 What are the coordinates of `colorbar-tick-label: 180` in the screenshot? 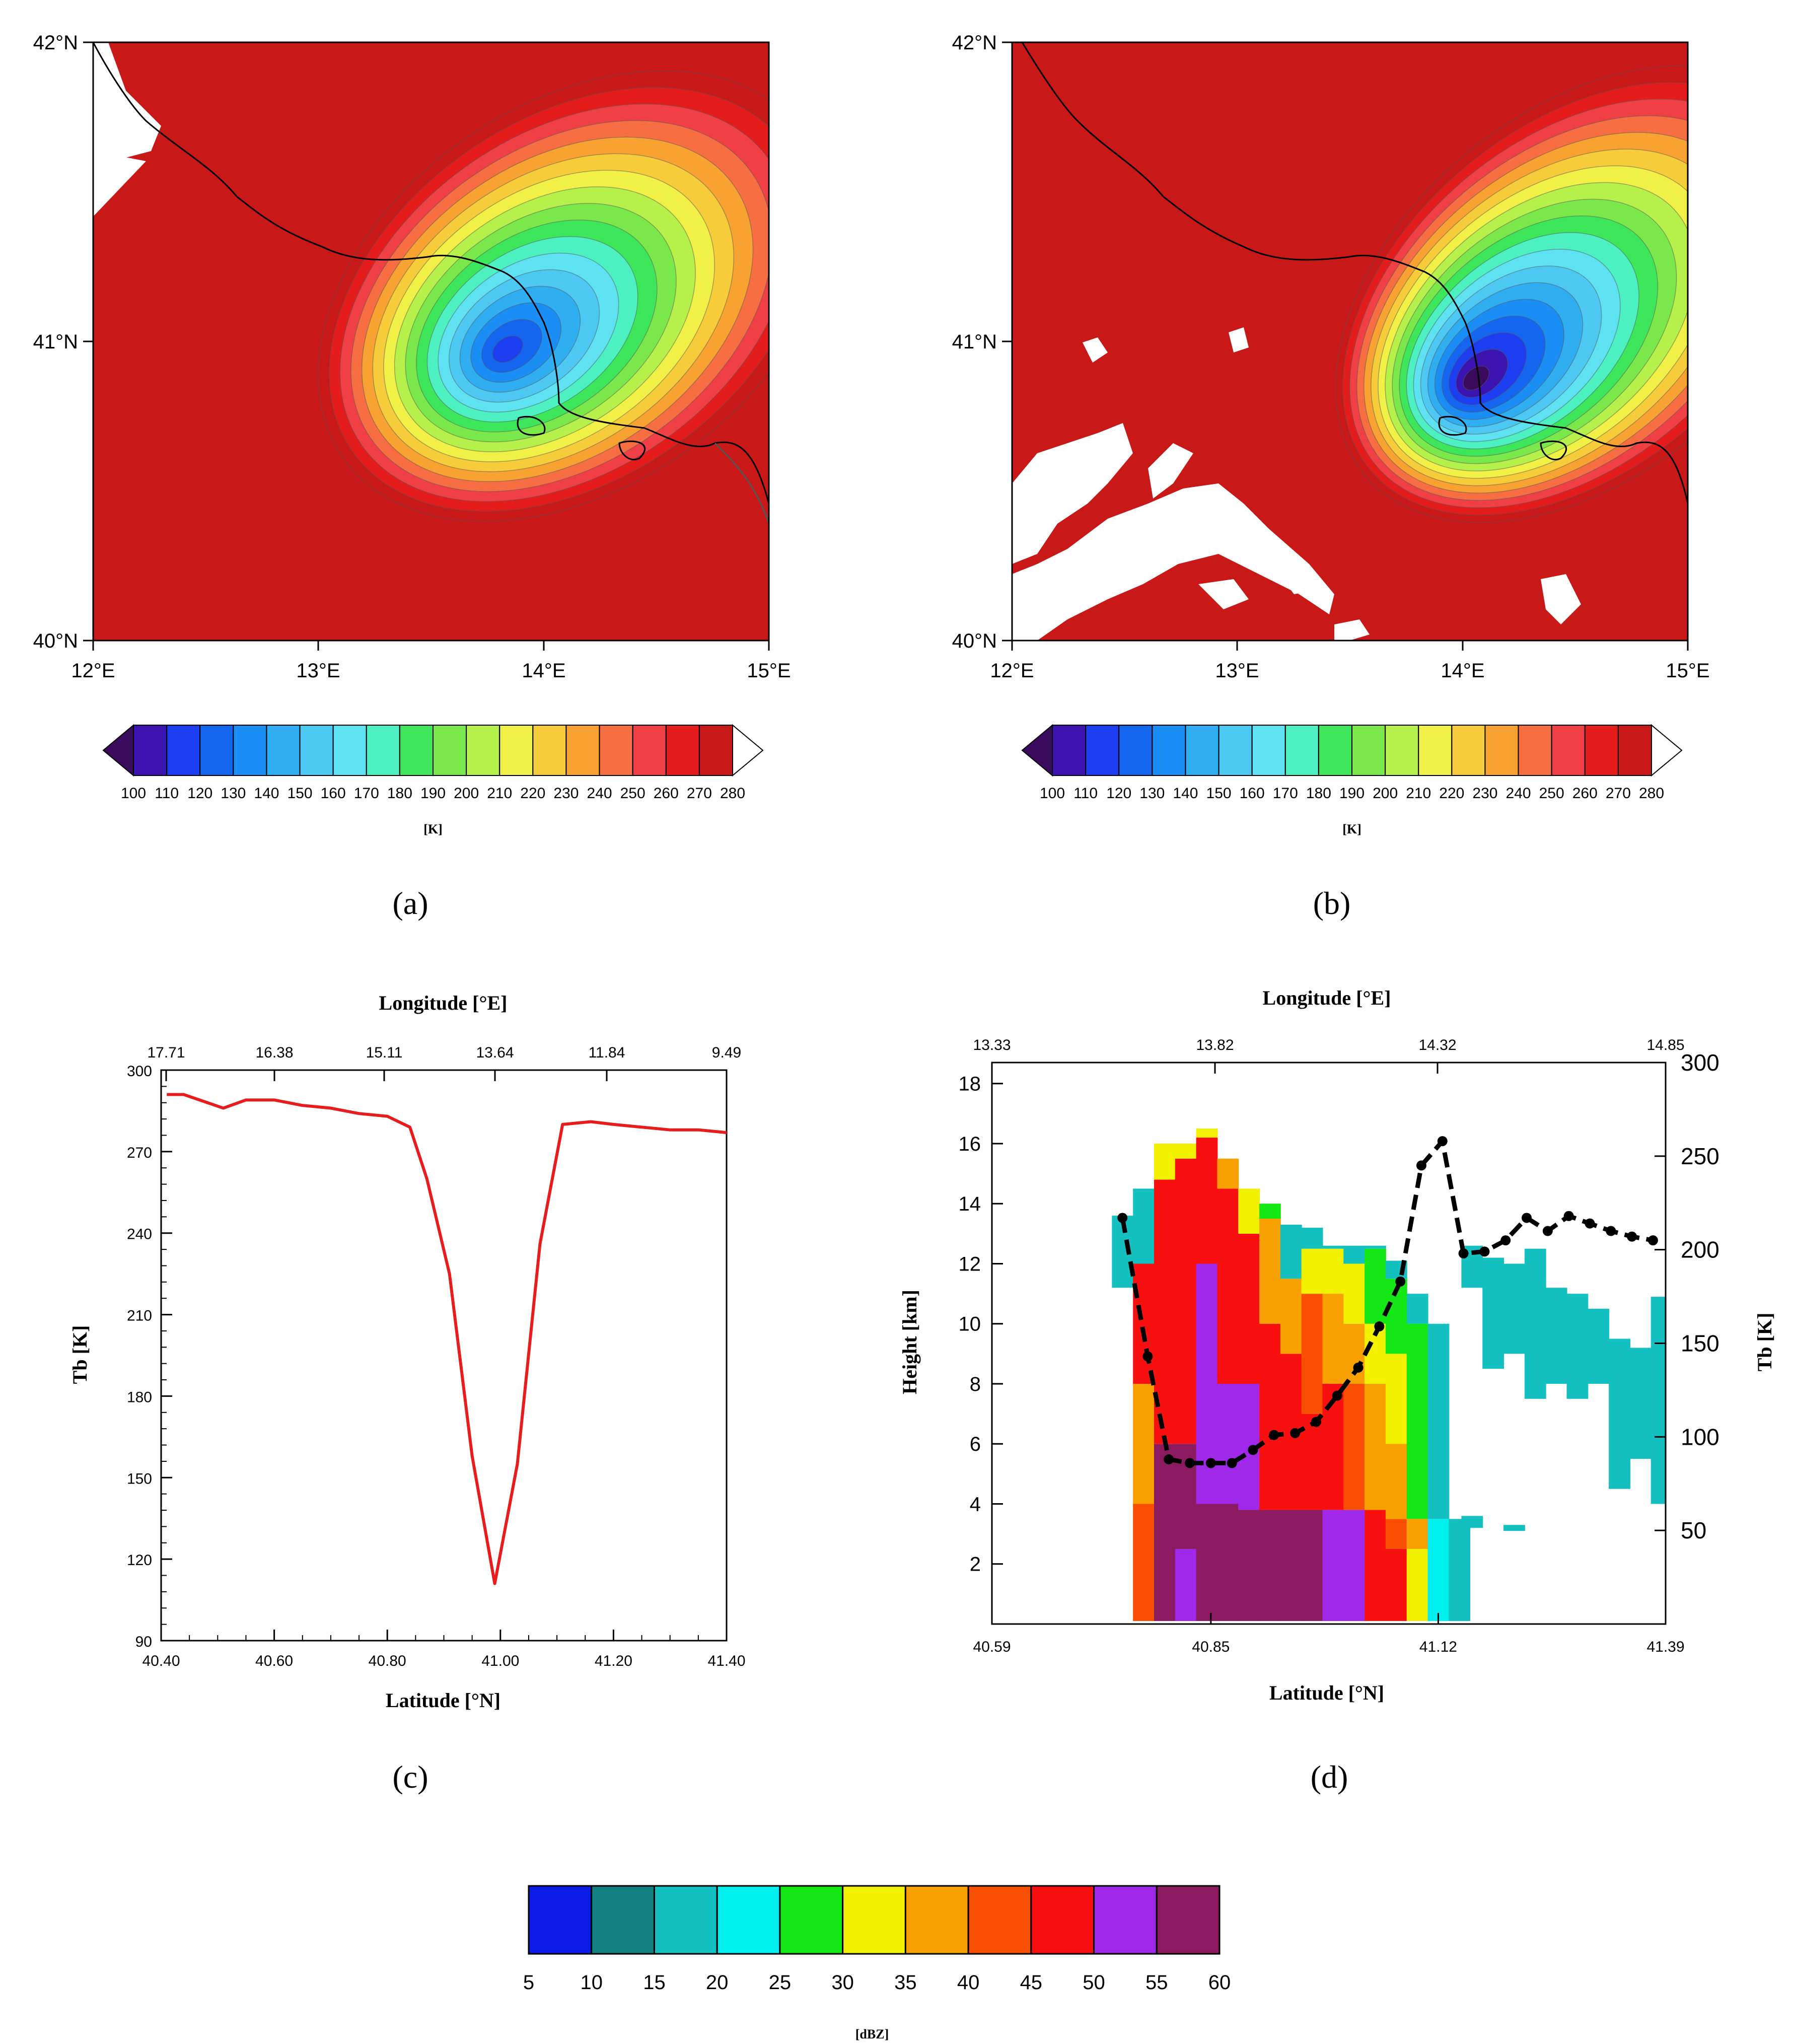 It's located at (399, 793).